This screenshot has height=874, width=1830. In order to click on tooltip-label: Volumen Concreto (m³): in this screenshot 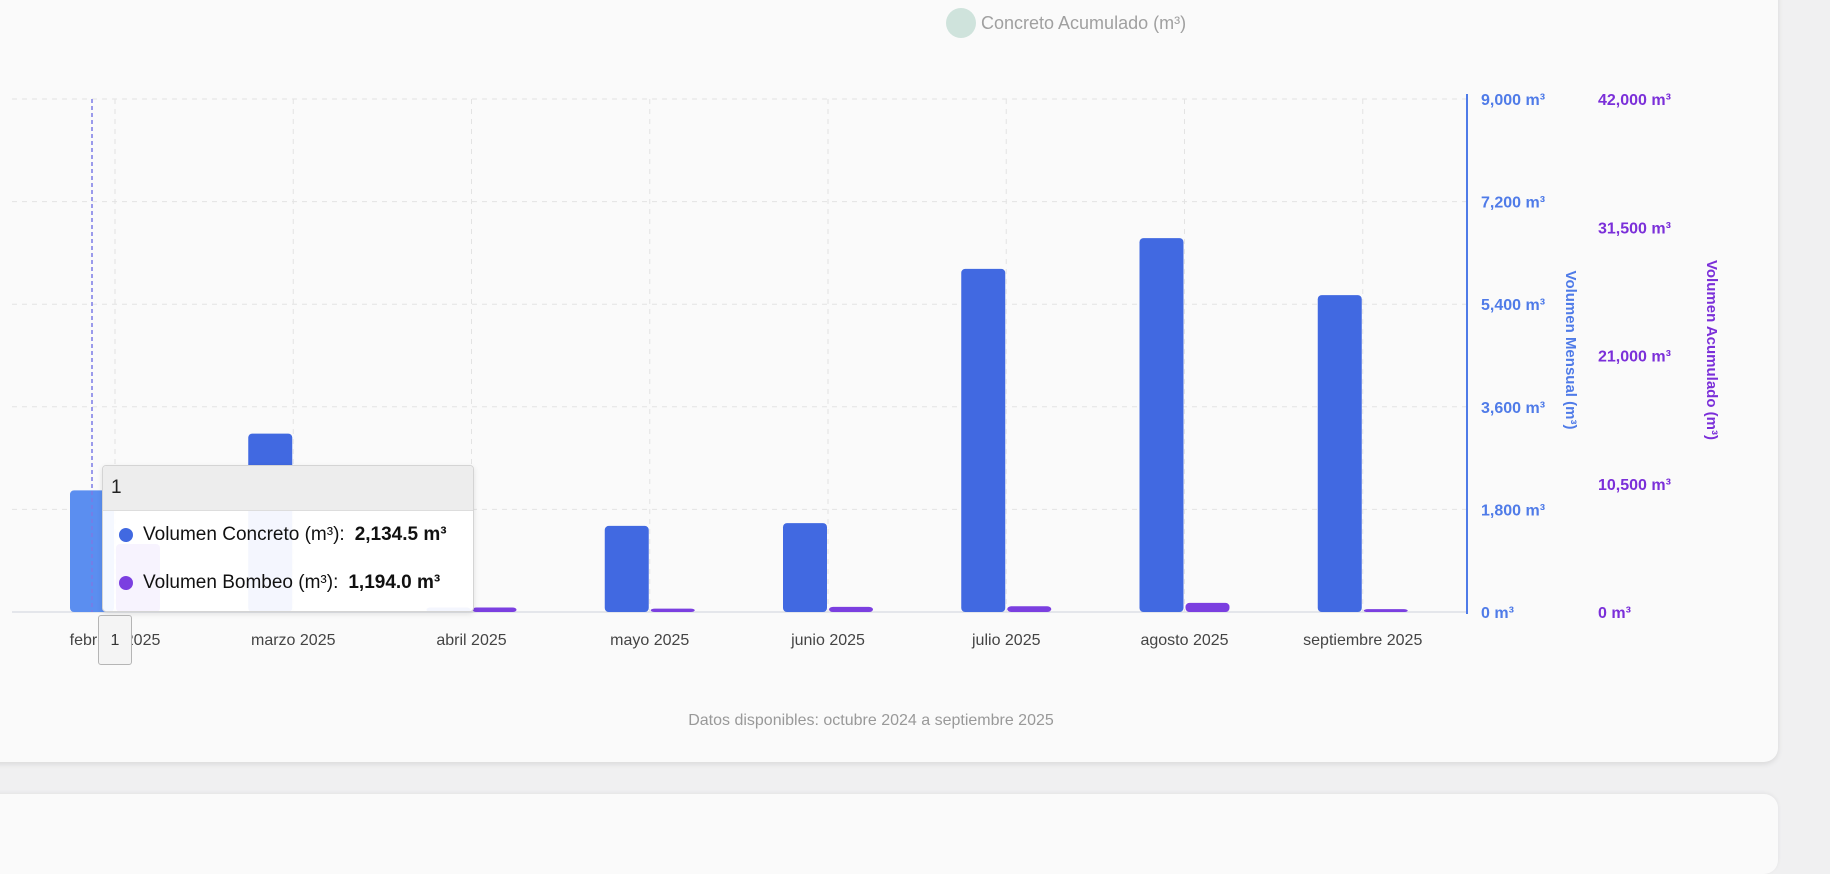, I will do `click(244, 534)`.